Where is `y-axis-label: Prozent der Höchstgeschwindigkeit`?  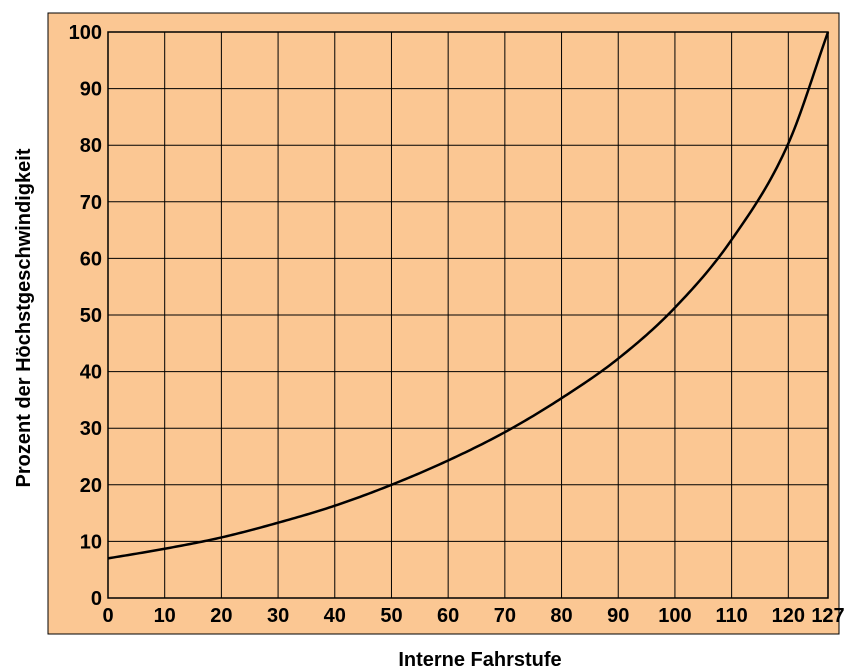 y-axis-label: Prozent der Höchstgeschwindigkeit is located at coordinates (24, 317).